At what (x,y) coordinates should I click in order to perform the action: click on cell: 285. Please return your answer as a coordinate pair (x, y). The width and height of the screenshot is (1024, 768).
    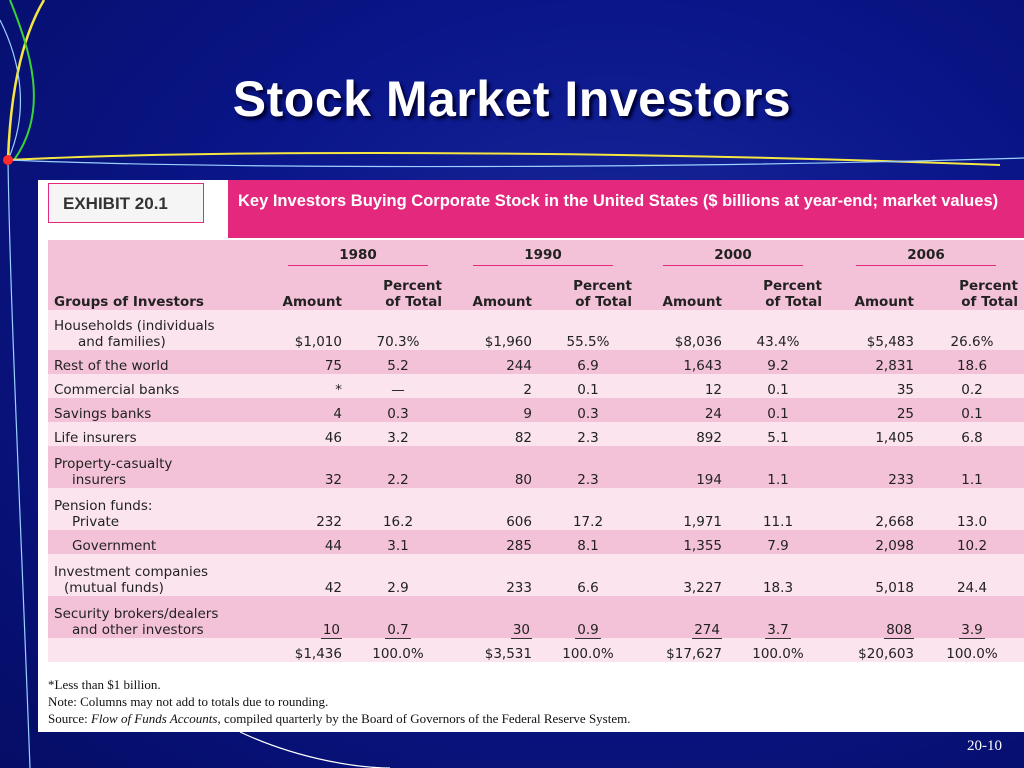
    Looking at the image, I should click on (519, 546).